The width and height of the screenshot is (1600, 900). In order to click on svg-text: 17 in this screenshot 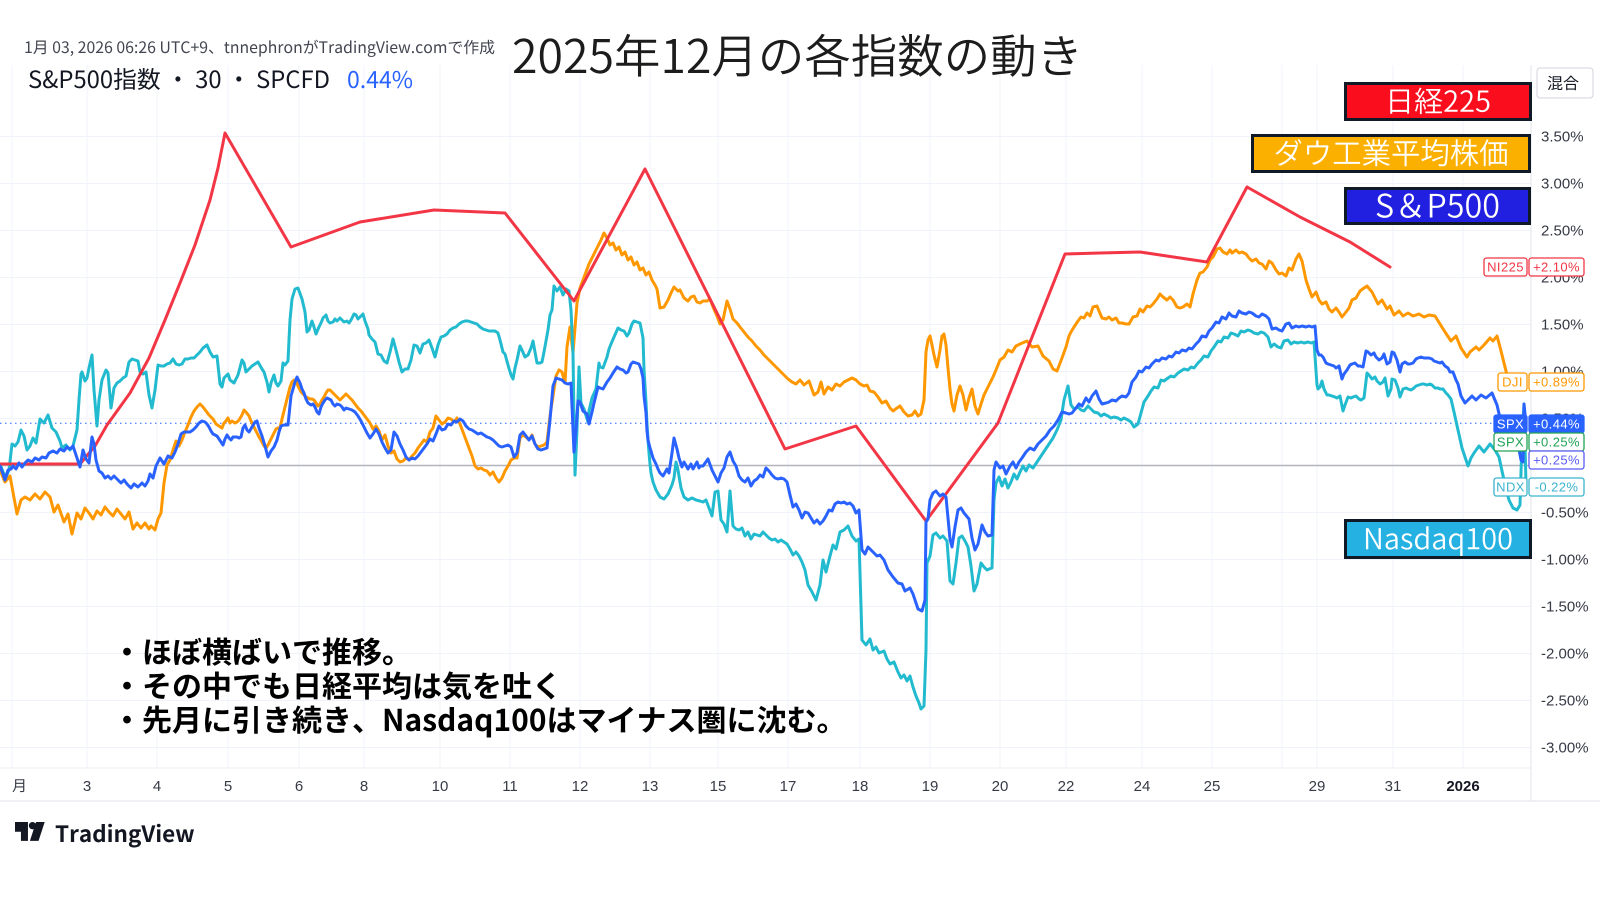, I will do `click(788, 786)`.